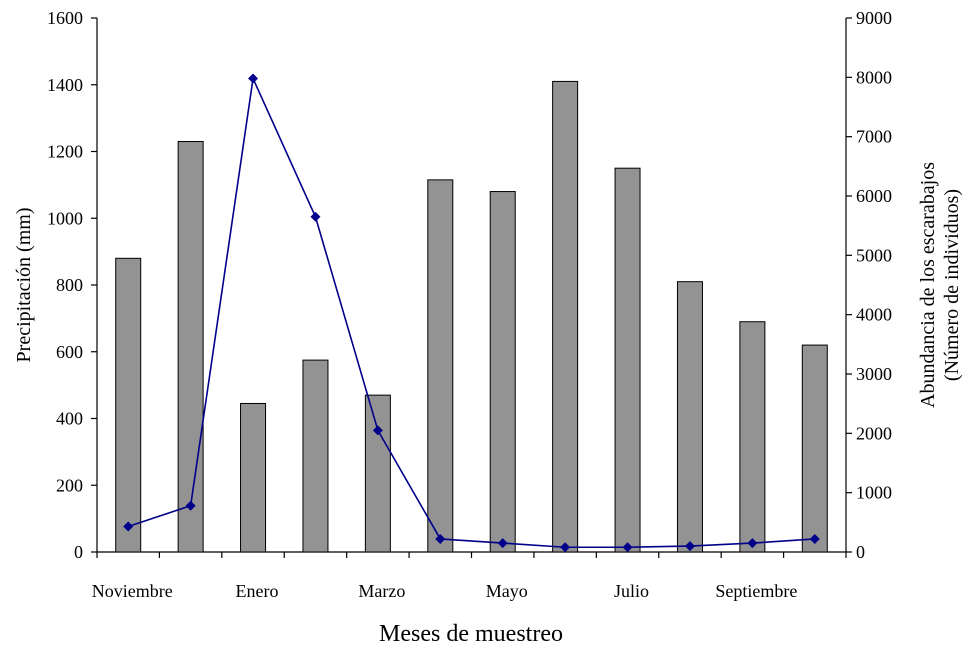  I want to click on x-tick-label: Septiembre, so click(756, 591).